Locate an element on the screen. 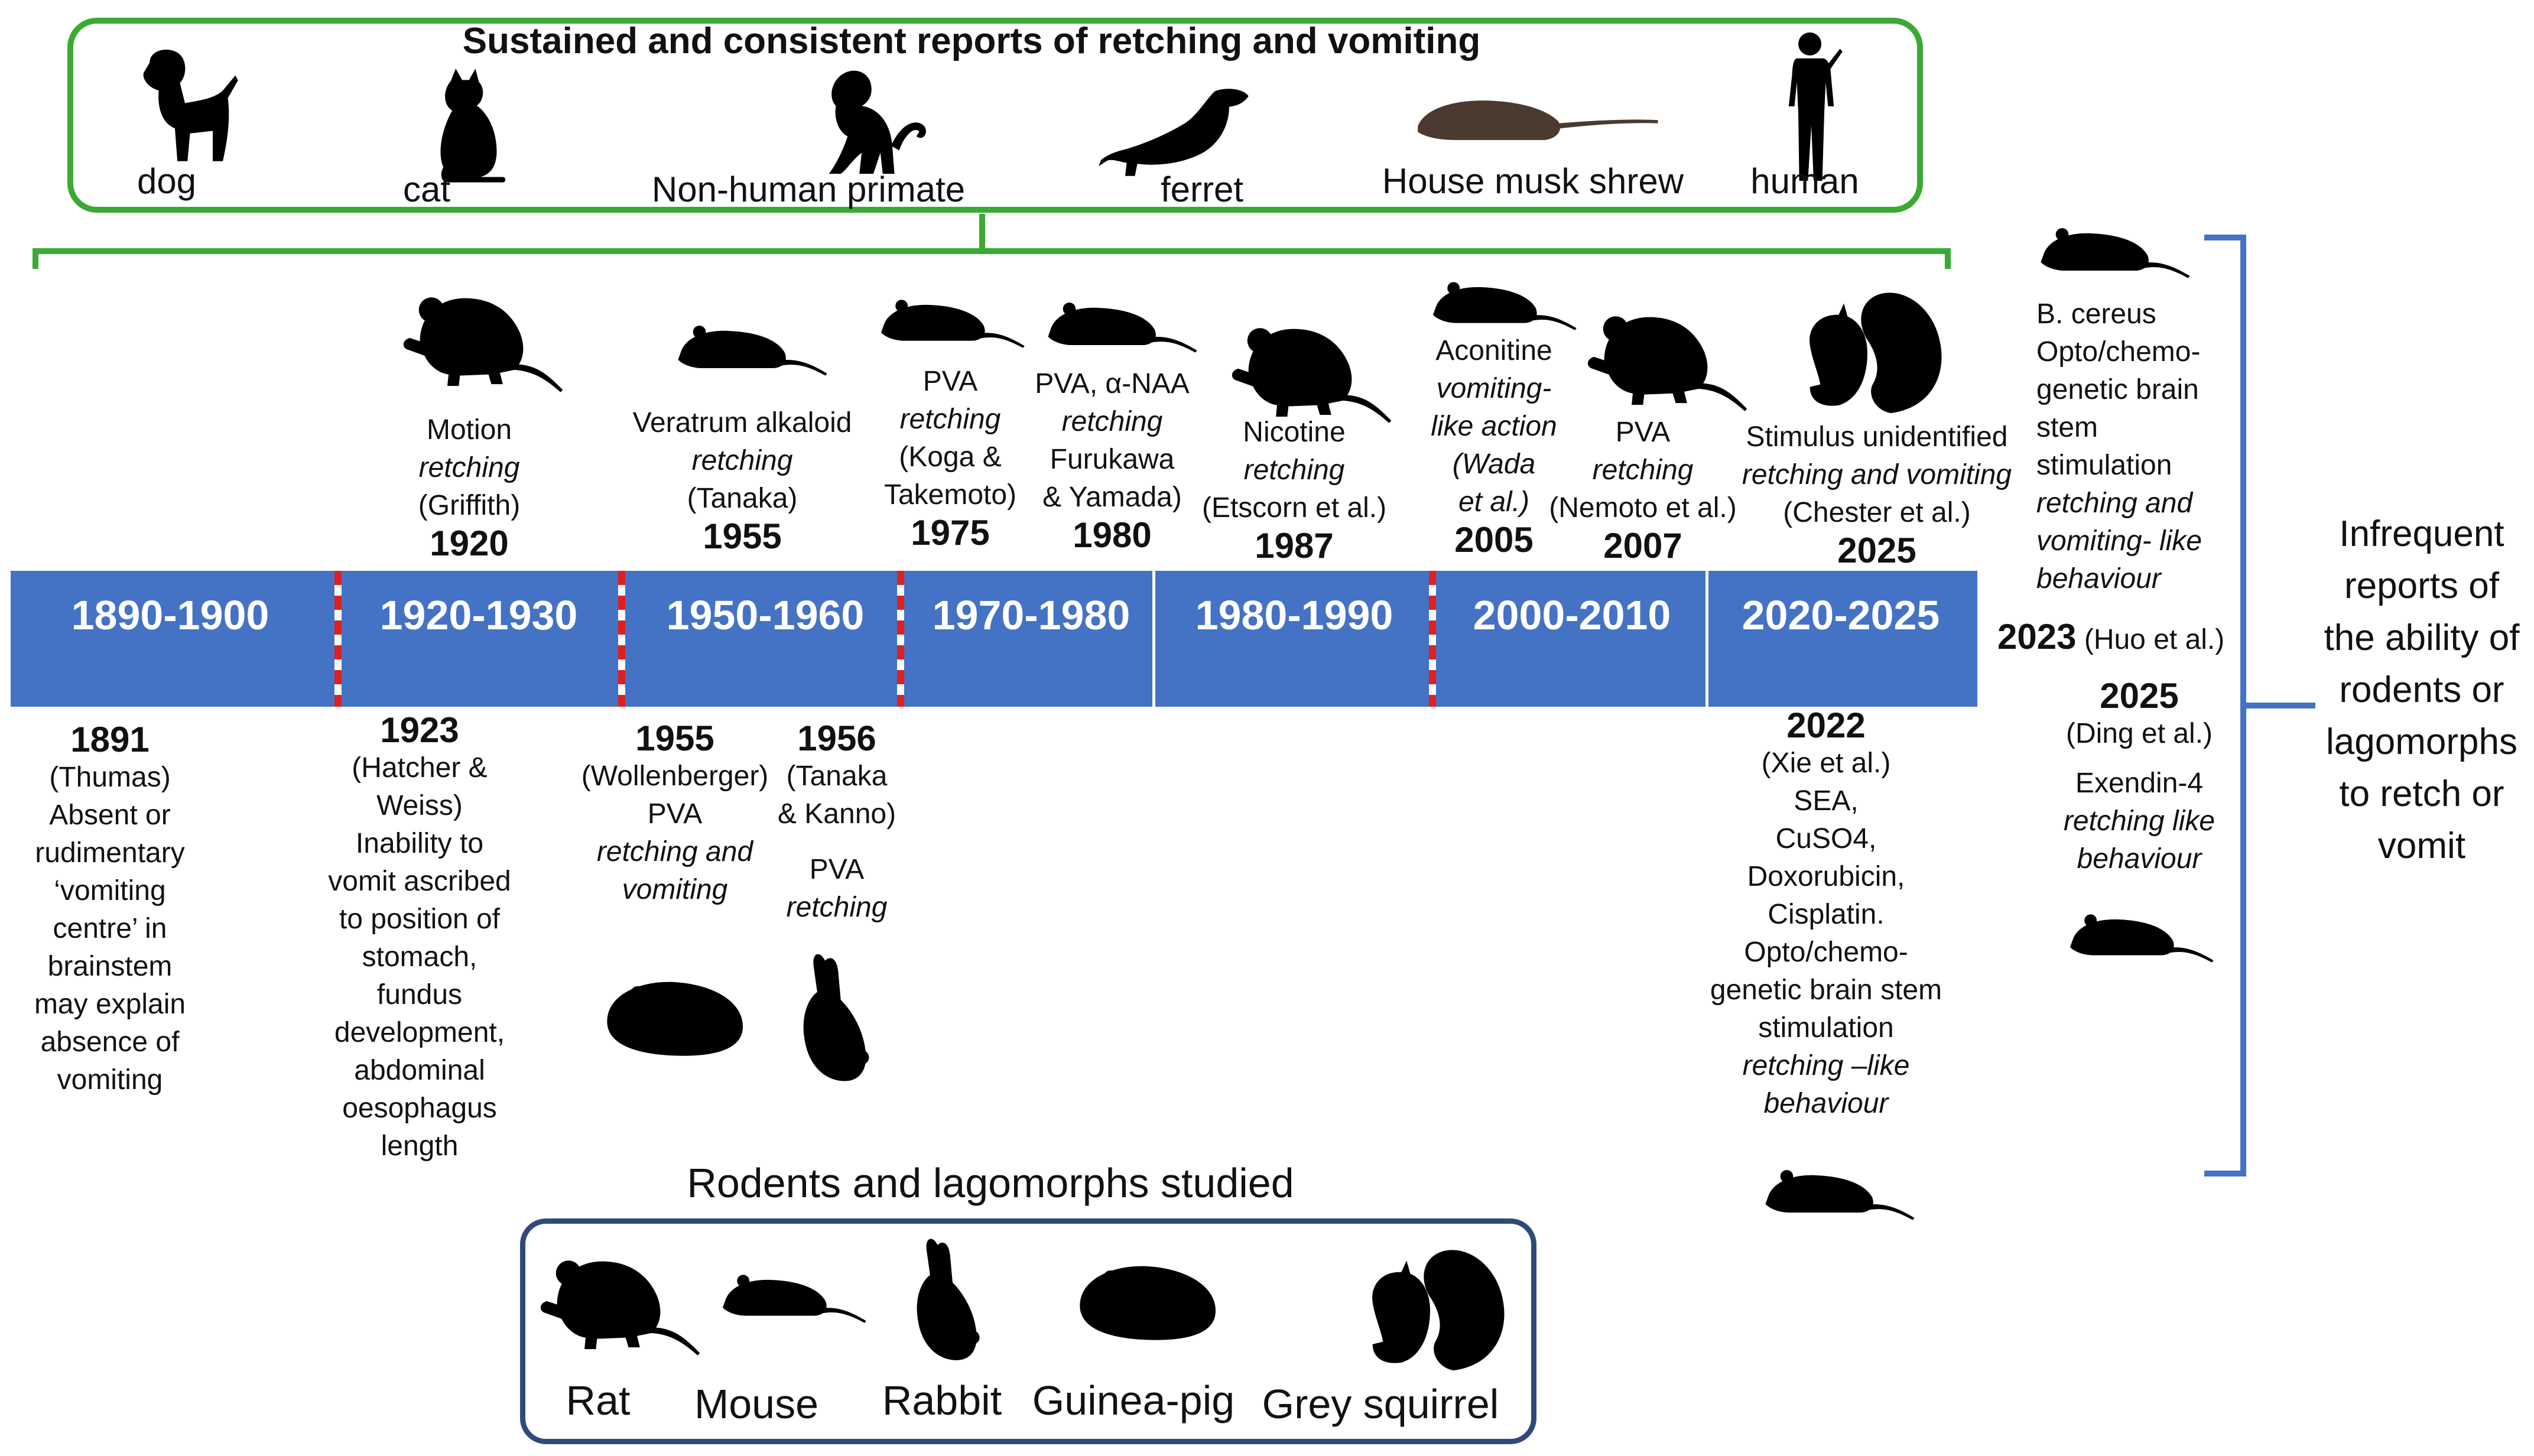 The image size is (2534, 1456). bottom-panel is located at coordinates (1028, 1331).